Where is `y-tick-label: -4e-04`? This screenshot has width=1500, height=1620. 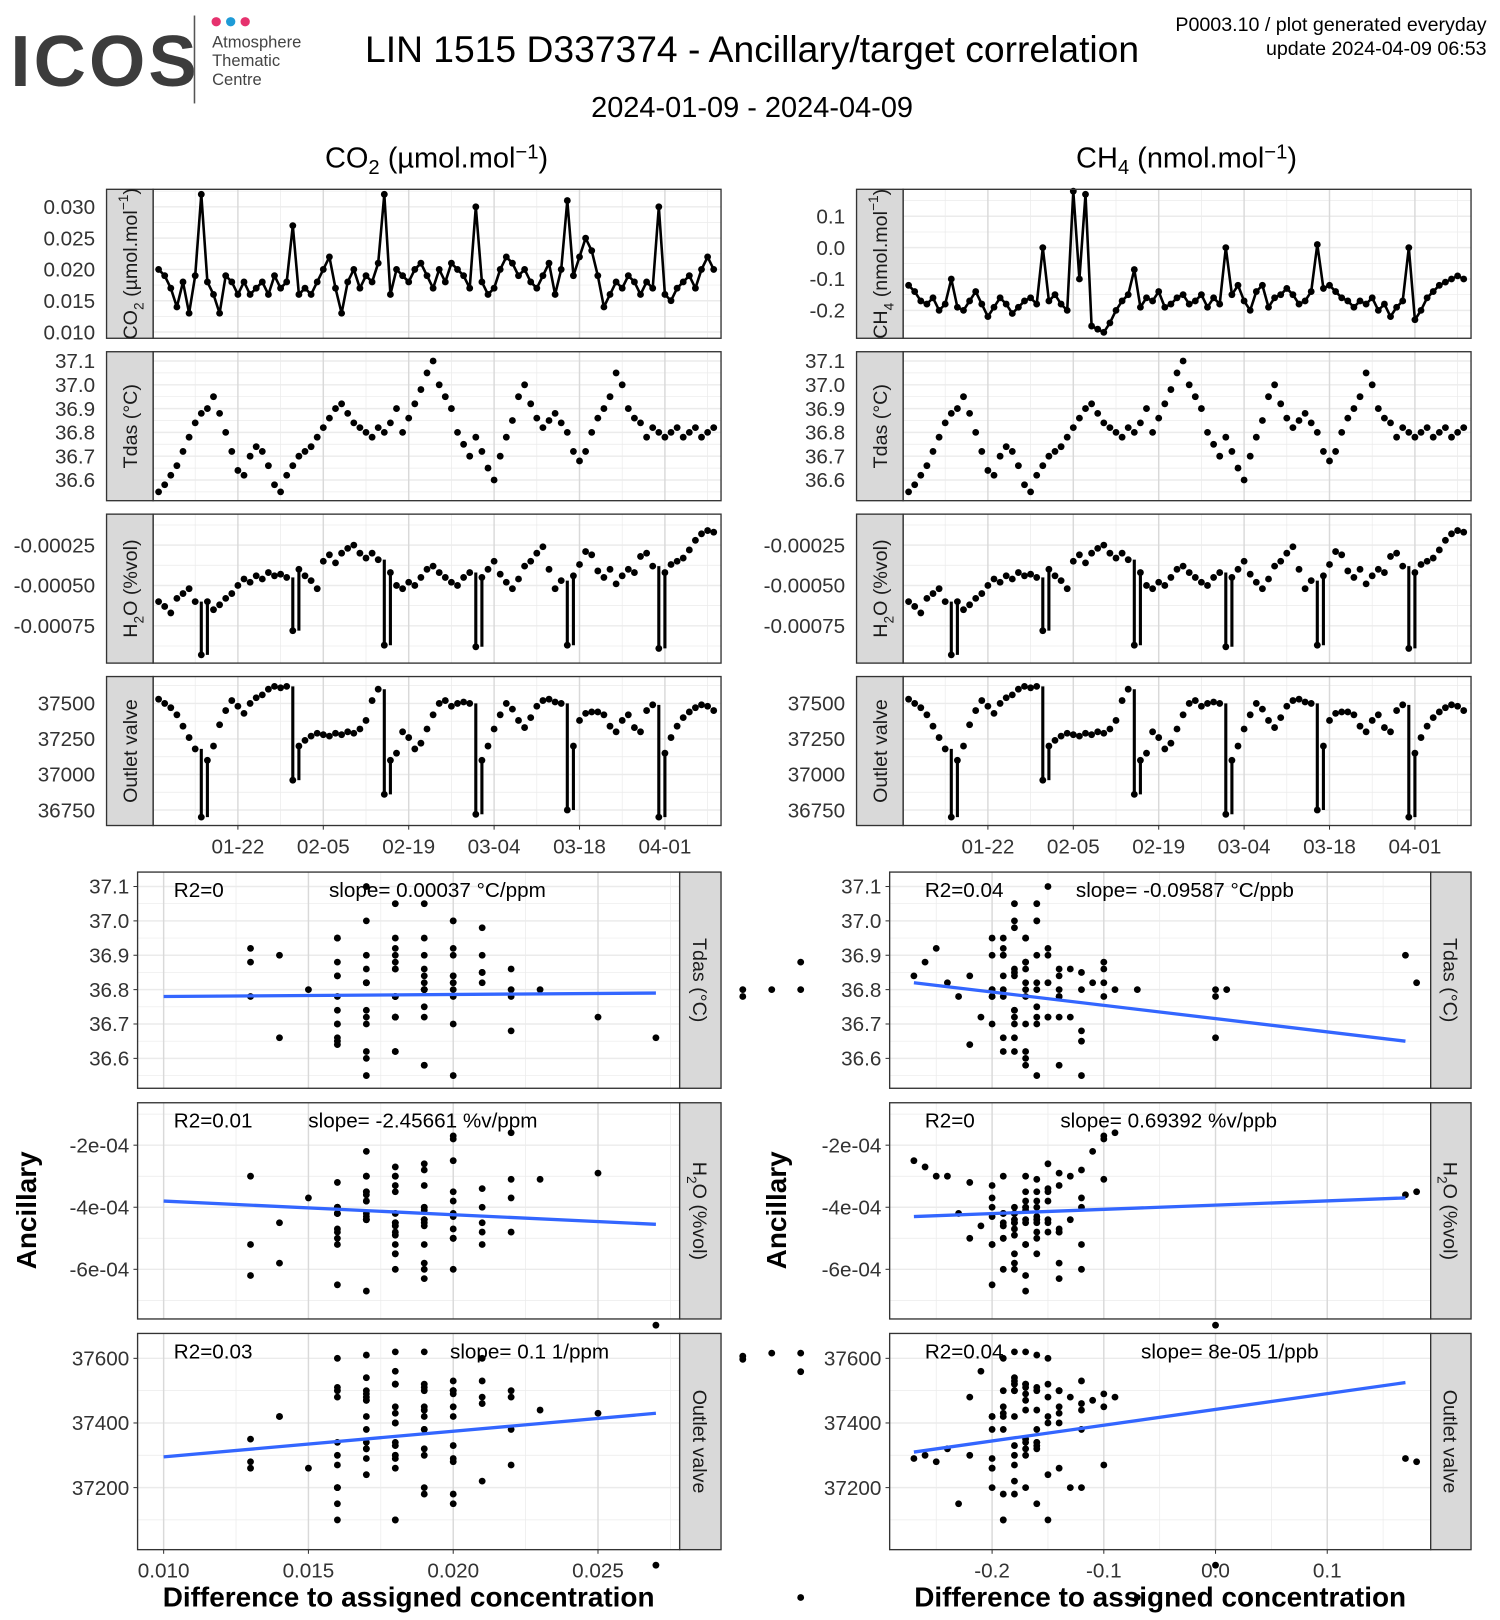 y-tick-label: -4e-04 is located at coordinates (852, 1207).